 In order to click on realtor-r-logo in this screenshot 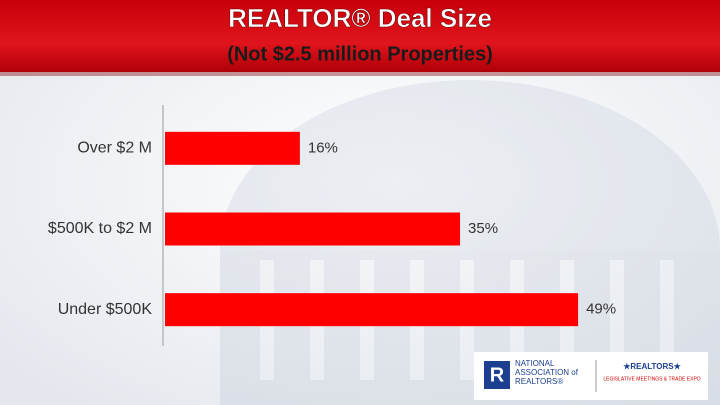, I will do `click(497, 375)`.